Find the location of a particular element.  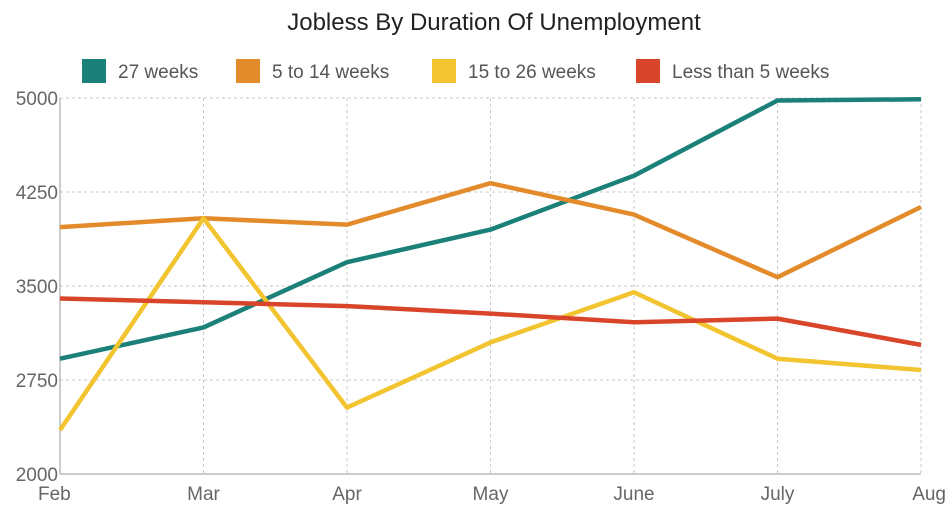

y-tick-label: 3500 is located at coordinates (37, 287).